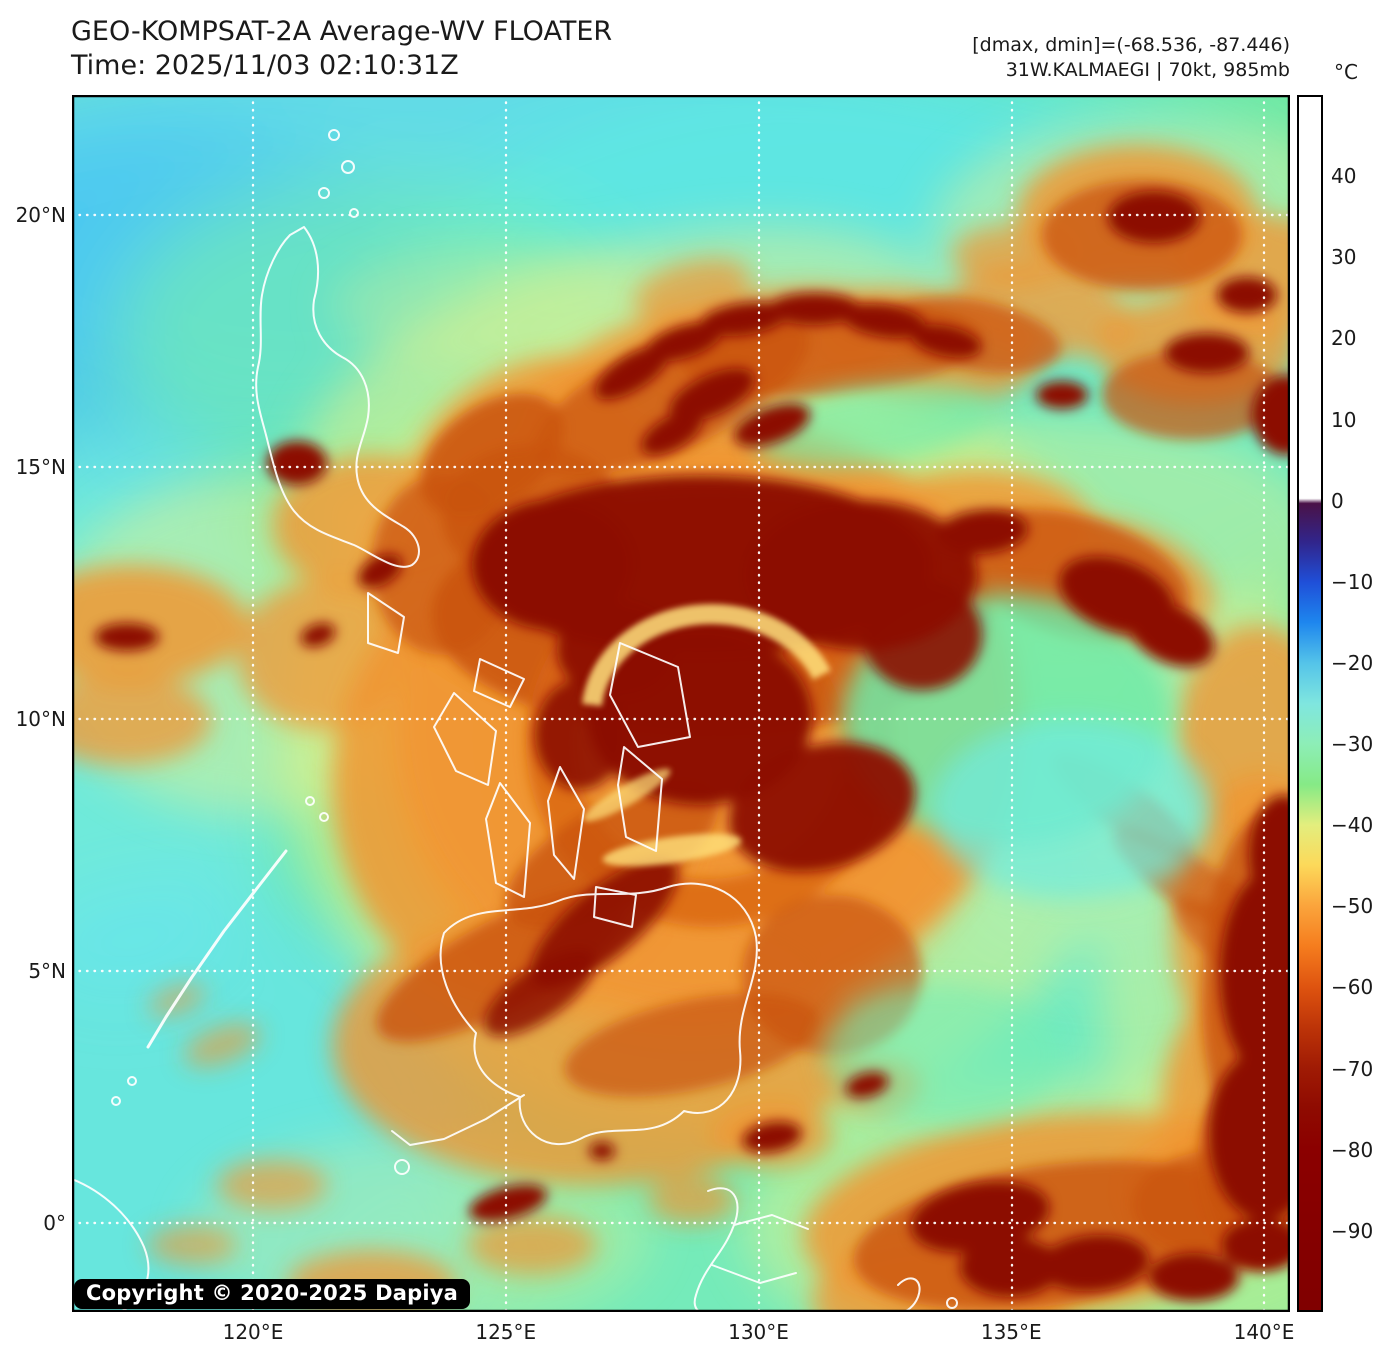 The image size is (1390, 1359). What do you see at coordinates (1352, 906) in the screenshot?
I see `colorbar-tick-label: −50` at bounding box center [1352, 906].